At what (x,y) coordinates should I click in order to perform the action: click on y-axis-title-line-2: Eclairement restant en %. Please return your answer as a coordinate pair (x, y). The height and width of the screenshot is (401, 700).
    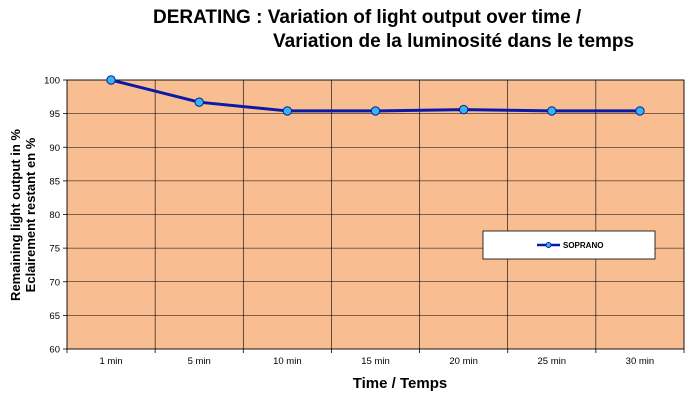
    Looking at the image, I should click on (30, 214).